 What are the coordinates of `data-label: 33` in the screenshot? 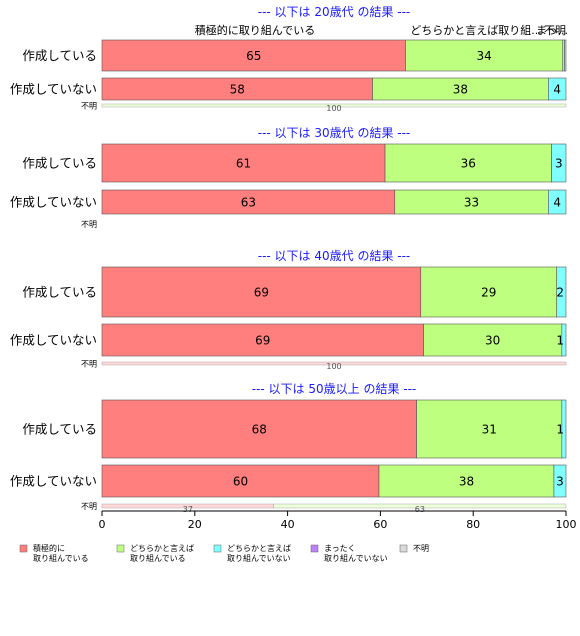 It's located at (471, 203).